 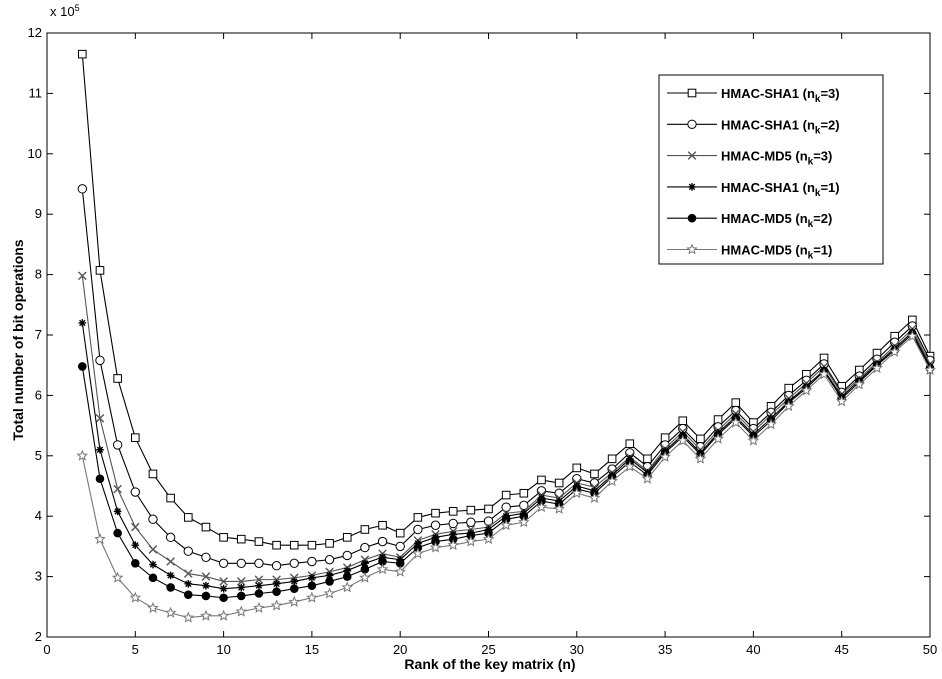 I want to click on legend-item: HMAC-SHA1 (nk=3), so click(x=753, y=95).